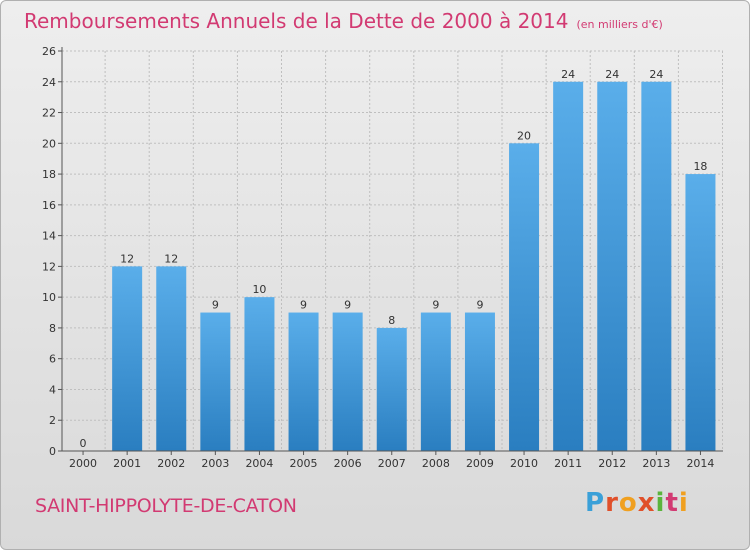  Describe the element at coordinates (568, 463) in the screenshot. I see `x-tick-label: 2011` at that location.